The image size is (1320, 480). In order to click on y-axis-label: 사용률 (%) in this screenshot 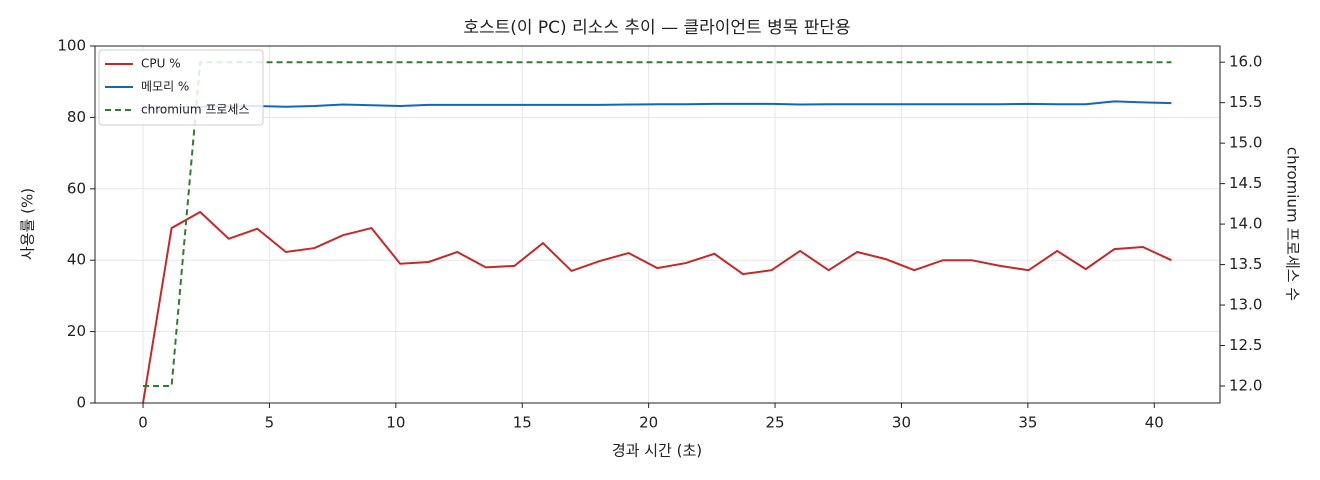, I will do `click(28, 224)`.